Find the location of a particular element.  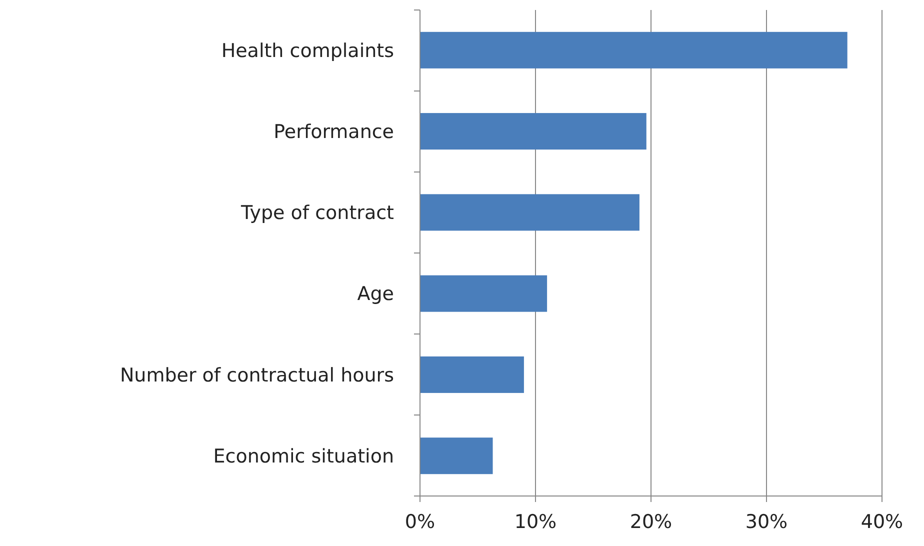

x-tick-label: 20% is located at coordinates (651, 522).